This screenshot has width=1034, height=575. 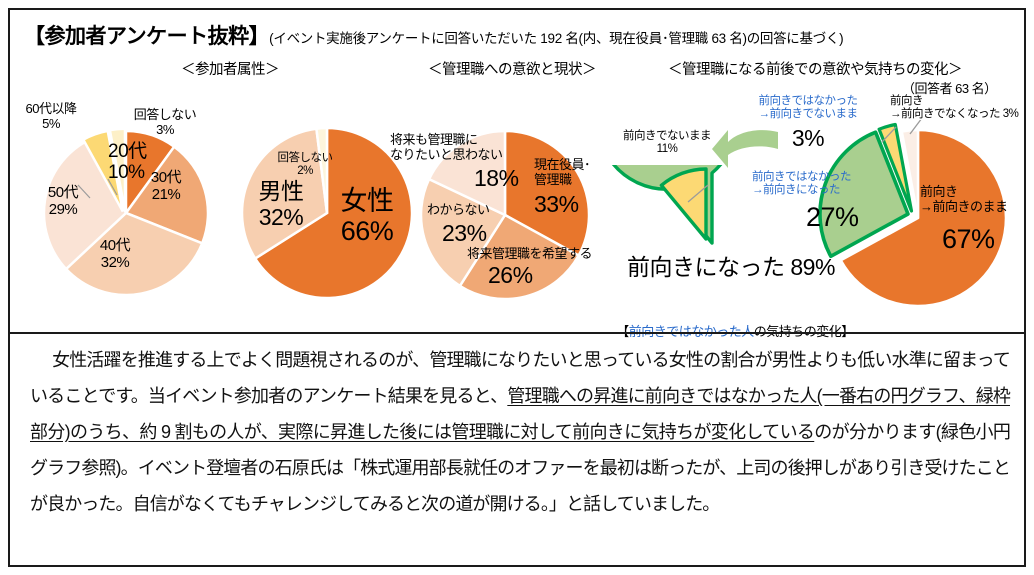 I want to click on pie-chart-participant-attributes-svg, so click(x=126, y=212).